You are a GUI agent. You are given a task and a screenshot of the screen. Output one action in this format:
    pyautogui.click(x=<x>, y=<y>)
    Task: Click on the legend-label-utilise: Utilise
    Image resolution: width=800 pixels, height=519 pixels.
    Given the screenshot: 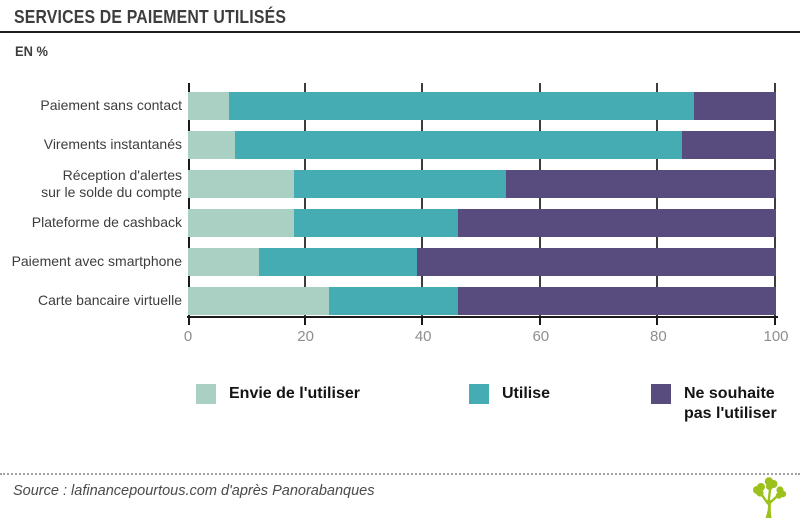 What is the action you would take?
    pyautogui.click(x=526, y=393)
    